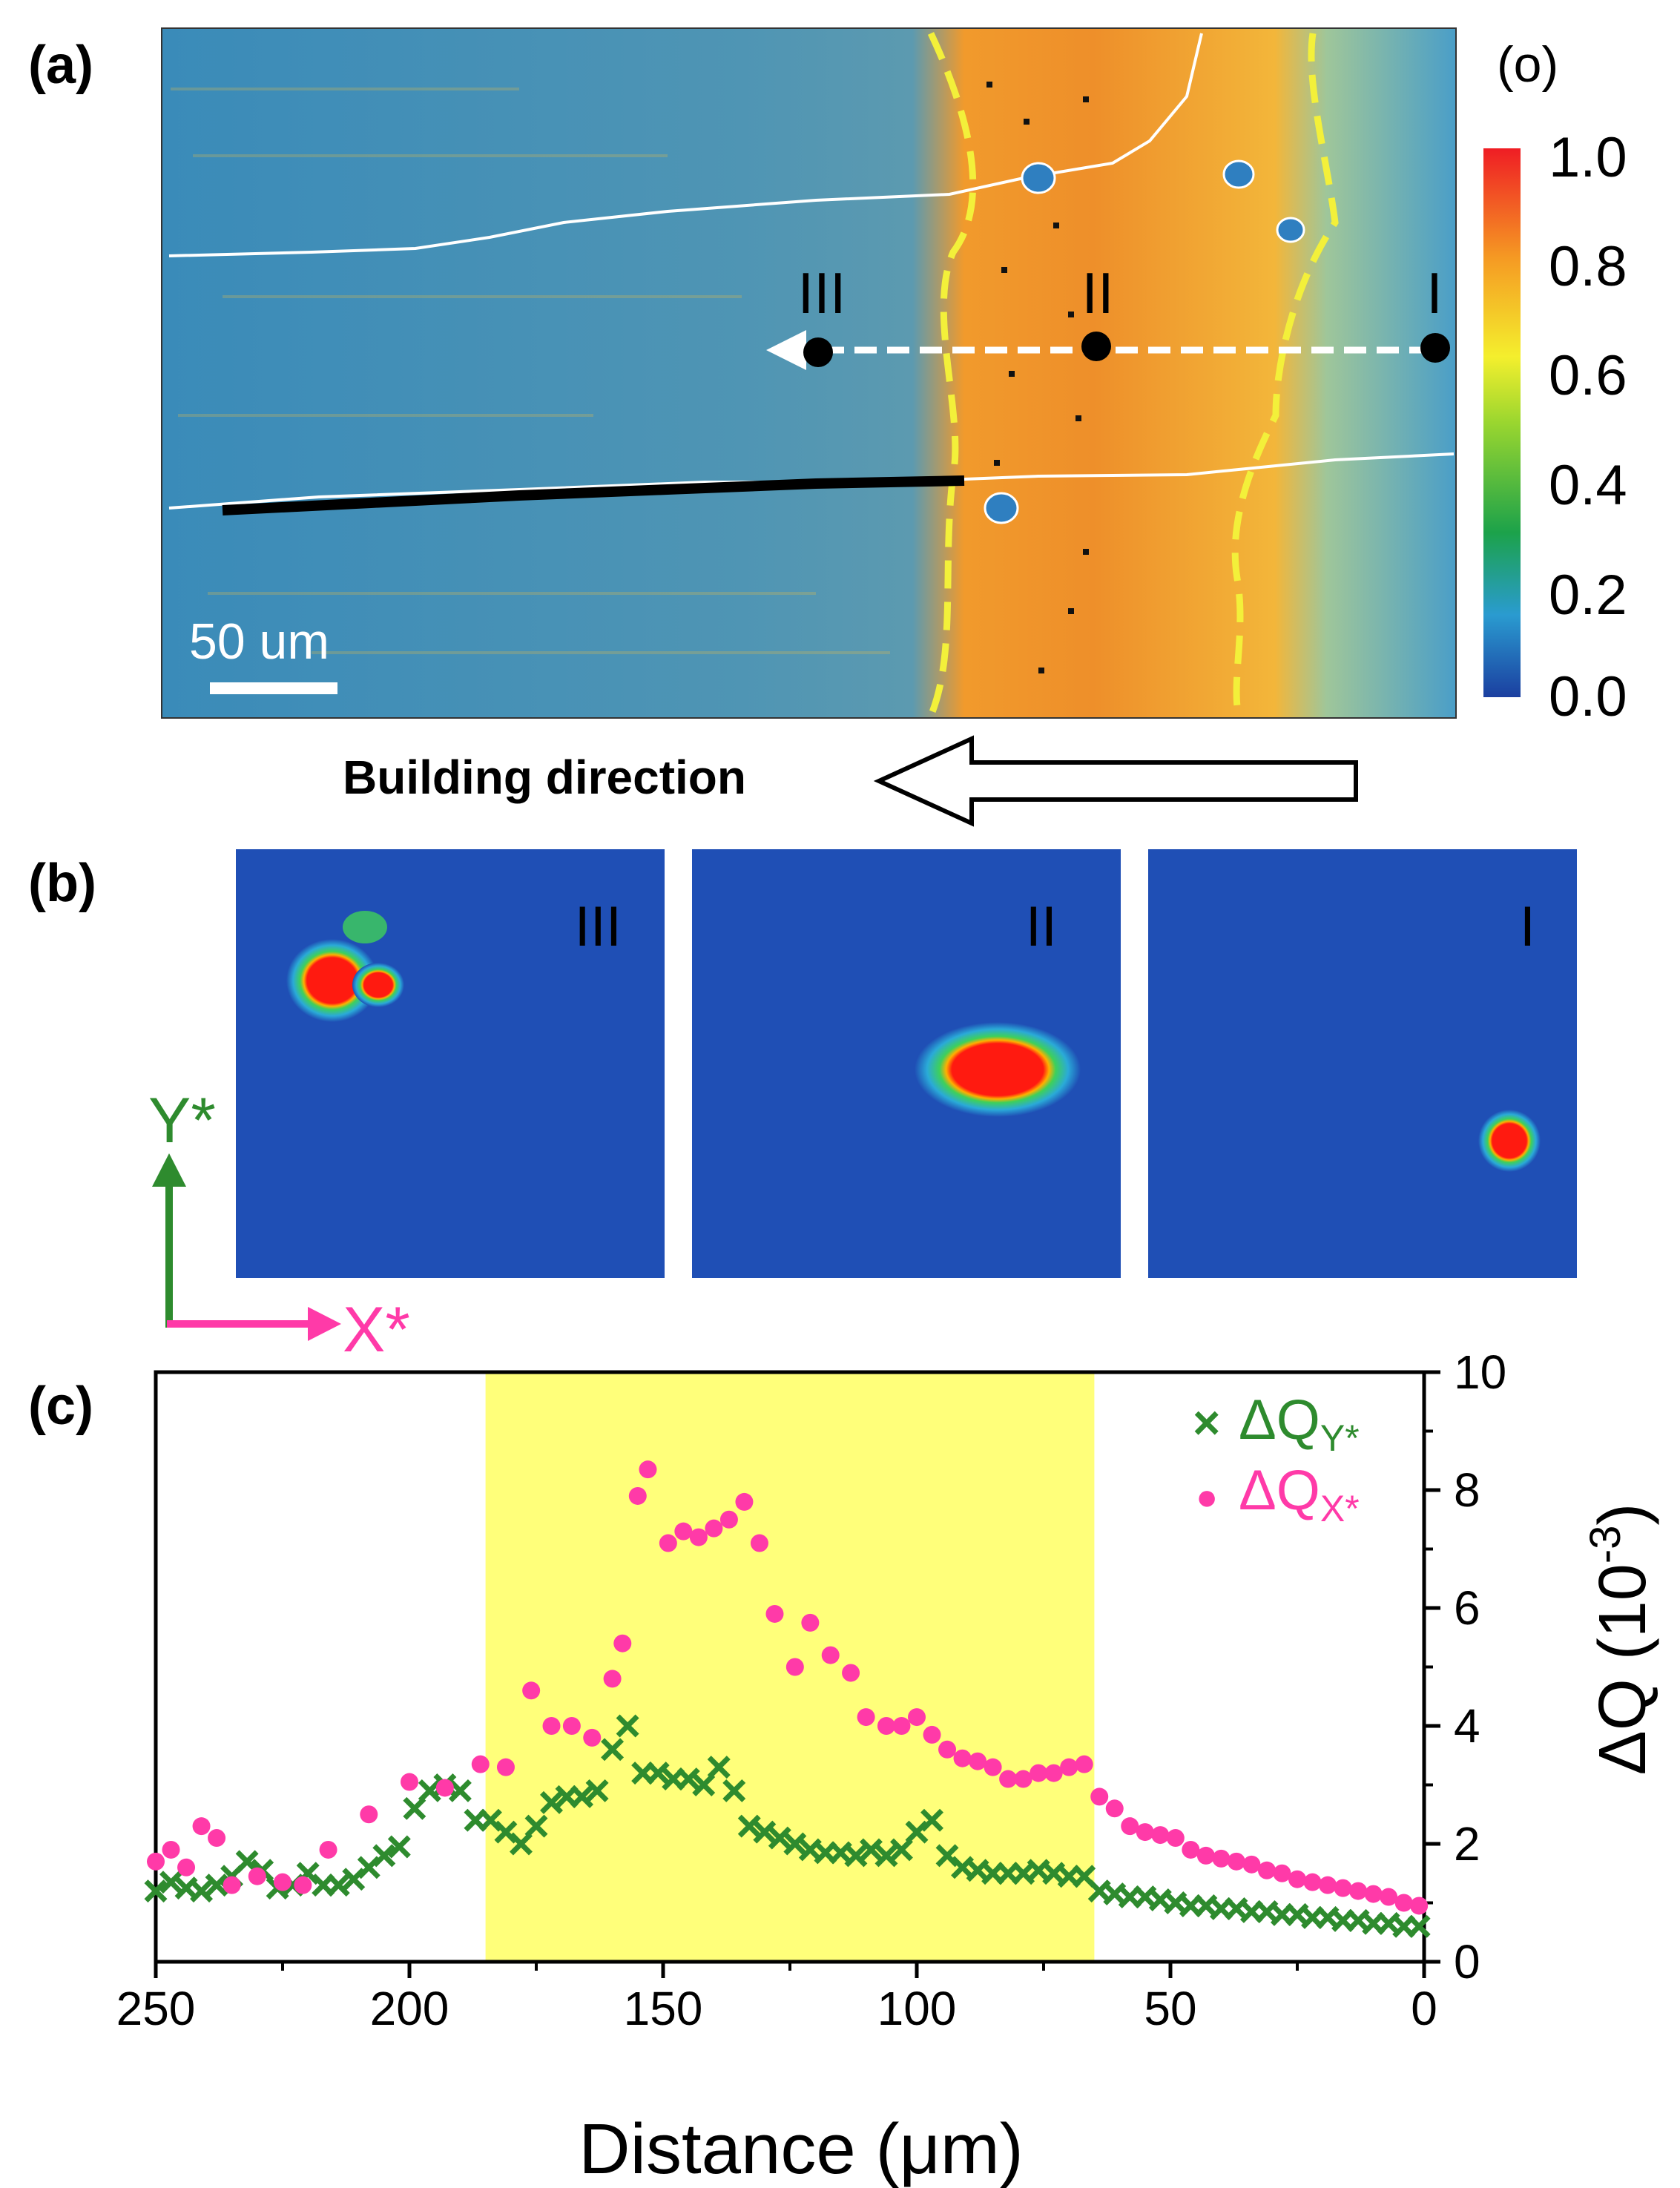  I want to click on y-tick-label: 6, so click(1467, 1608).